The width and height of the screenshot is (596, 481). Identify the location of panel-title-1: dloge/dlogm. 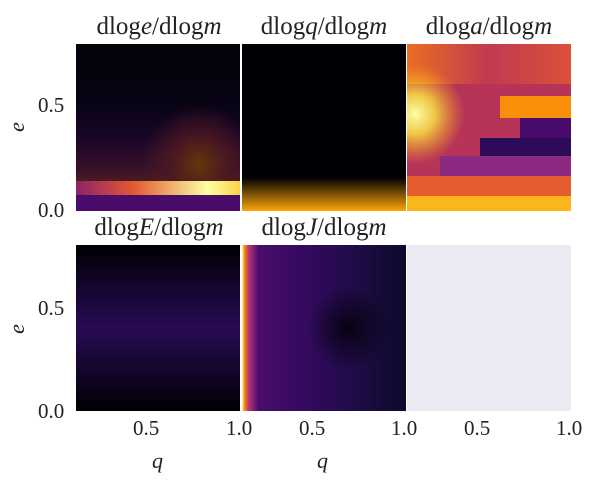
(159, 26).